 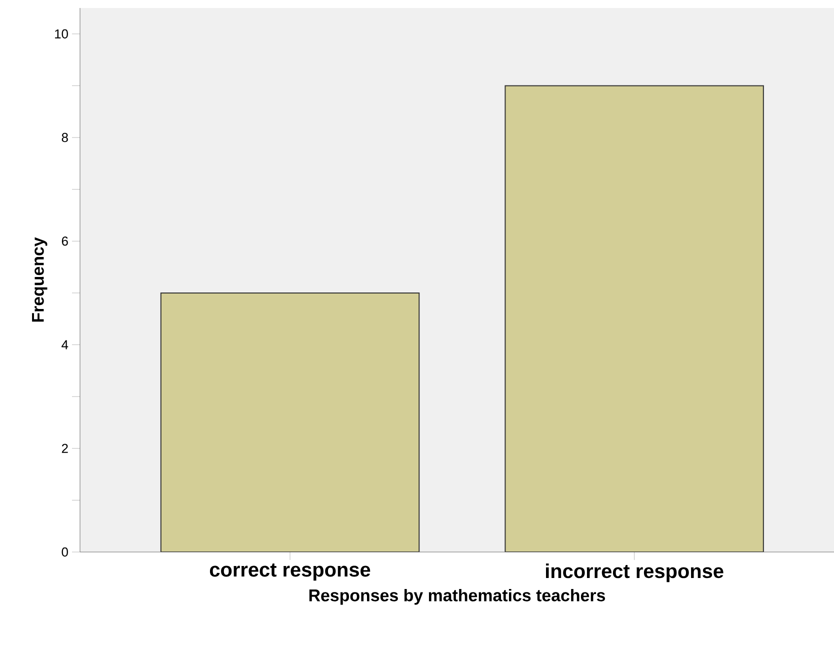 I want to click on y-tick-label: 2, so click(x=65, y=448).